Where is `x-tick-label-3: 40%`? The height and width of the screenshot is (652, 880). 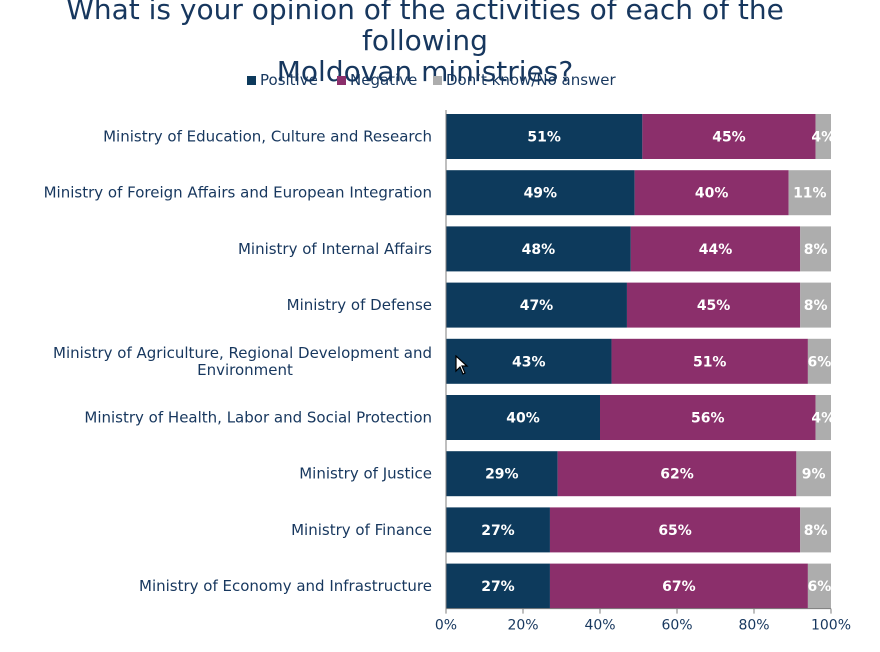
x-tick-label-3: 40% is located at coordinates (599, 626).